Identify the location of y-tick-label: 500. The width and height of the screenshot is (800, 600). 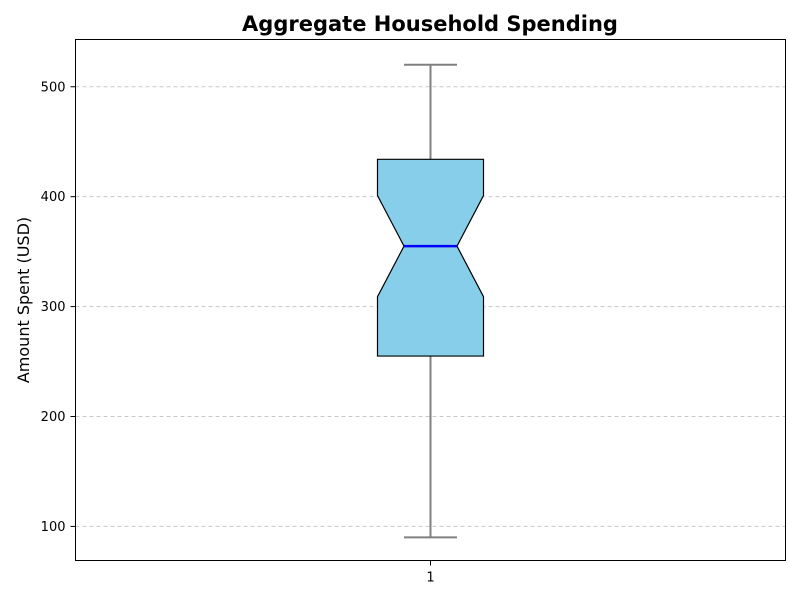
(53, 87).